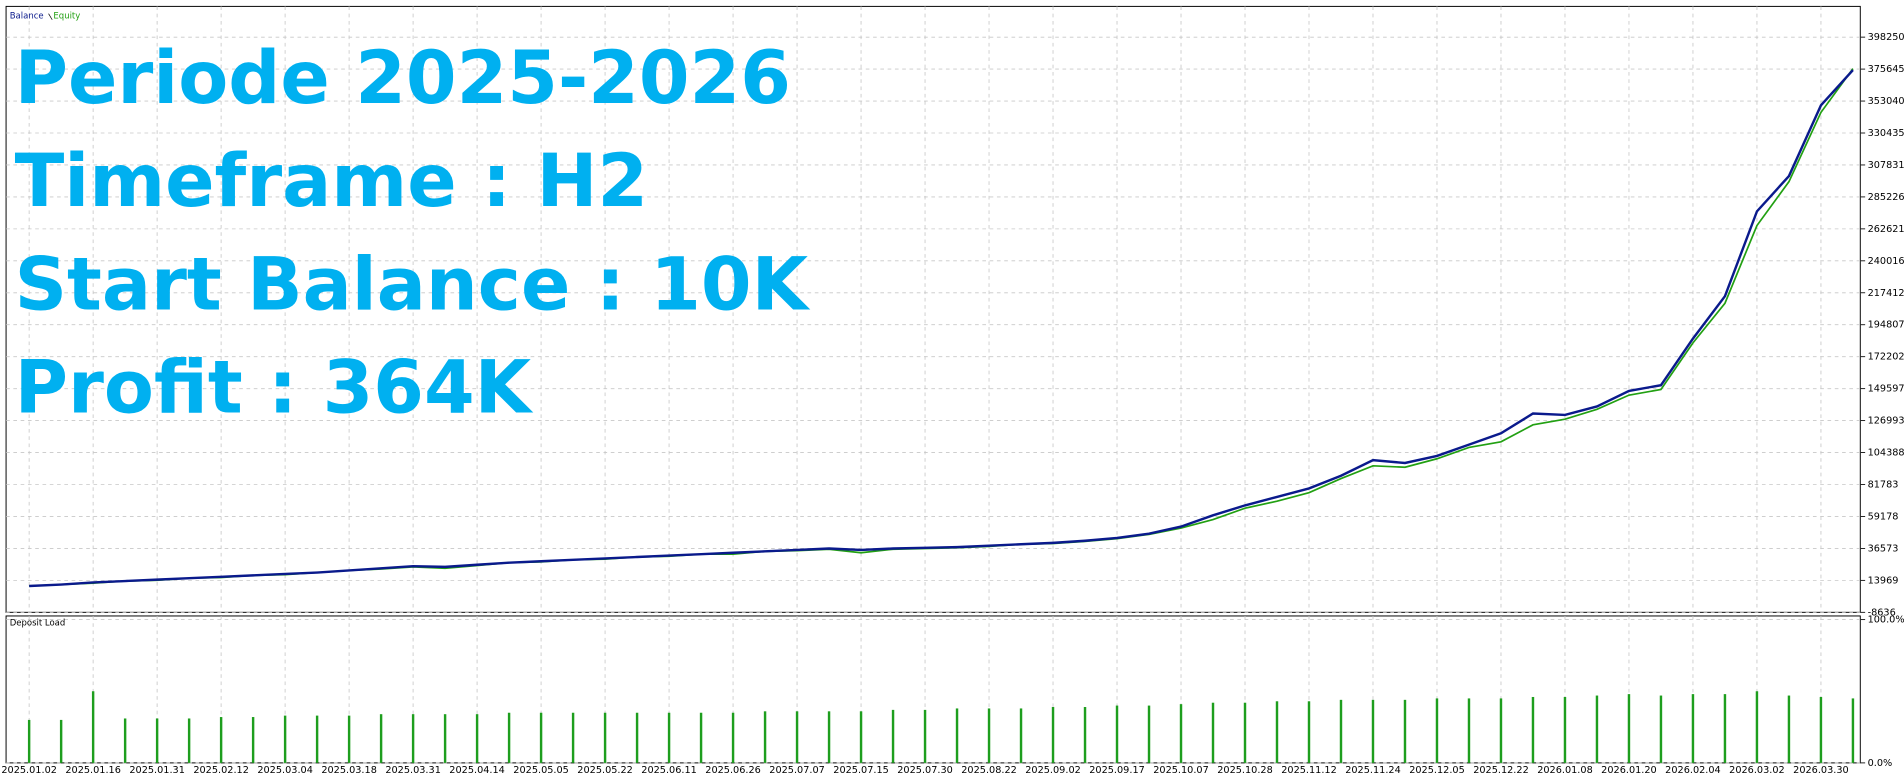 This screenshot has width=1904, height=779. I want to click on legend-label: Equity, so click(66, 17).